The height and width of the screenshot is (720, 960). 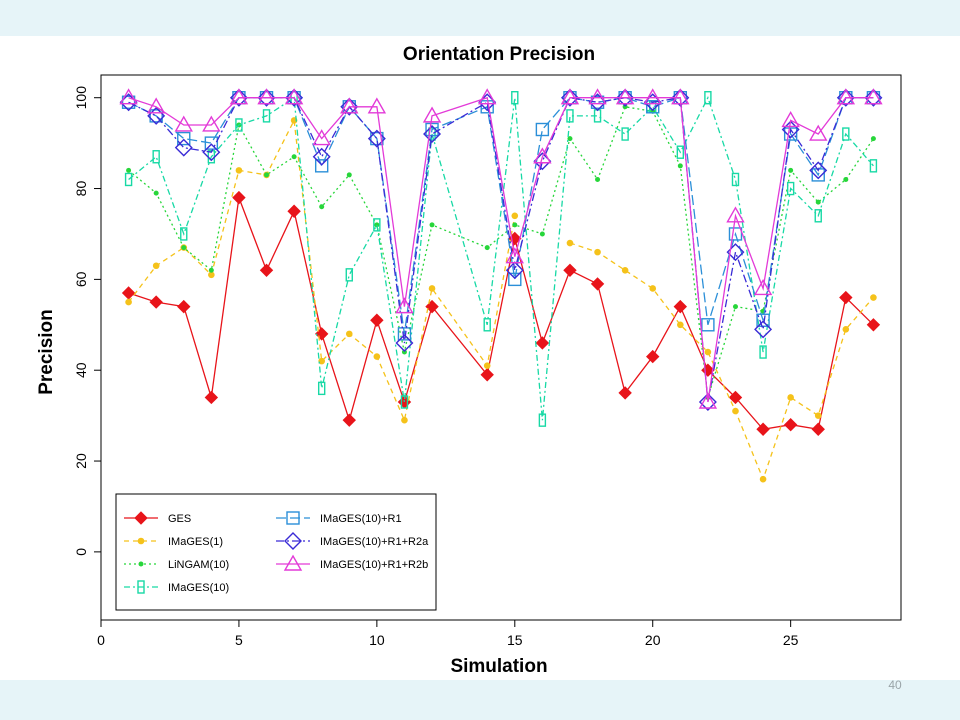 I want to click on y-tick-label: 20, so click(x=81, y=461).